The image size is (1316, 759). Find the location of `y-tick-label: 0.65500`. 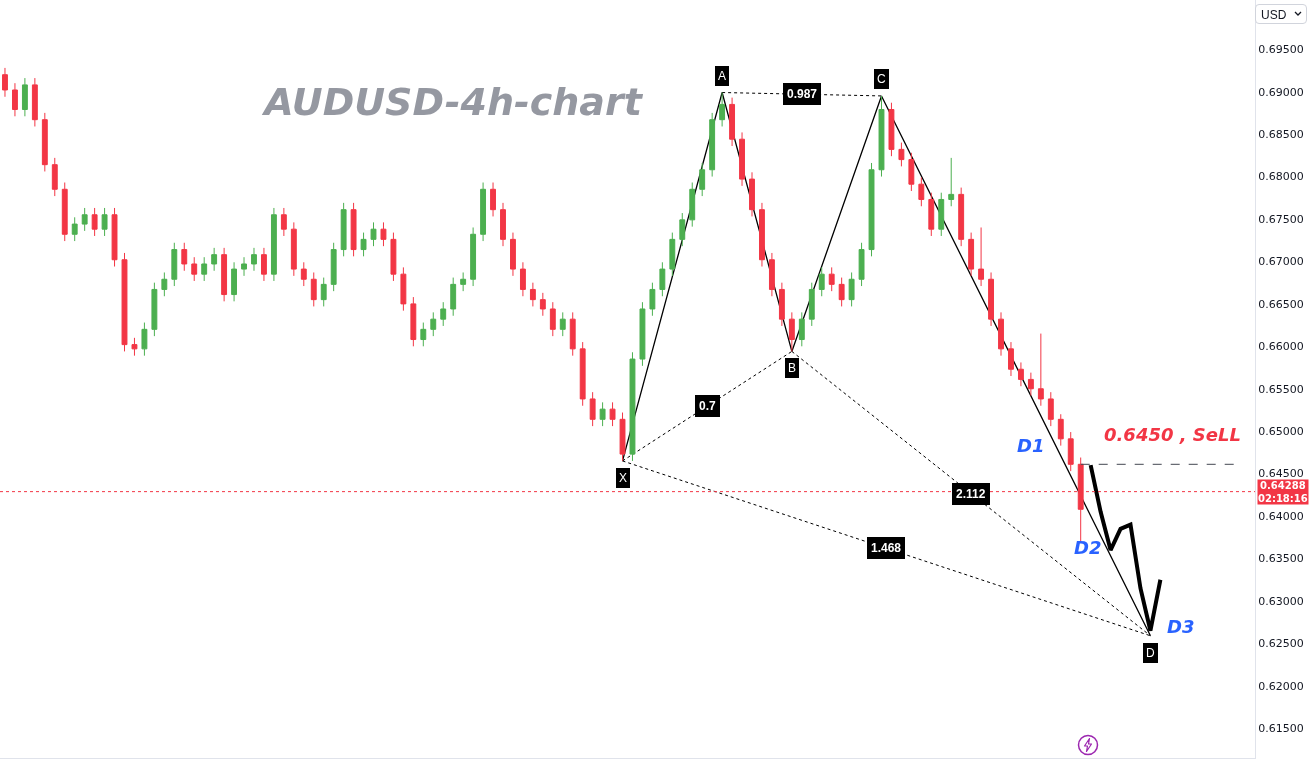

y-tick-label: 0.65500 is located at coordinates (1281, 389).